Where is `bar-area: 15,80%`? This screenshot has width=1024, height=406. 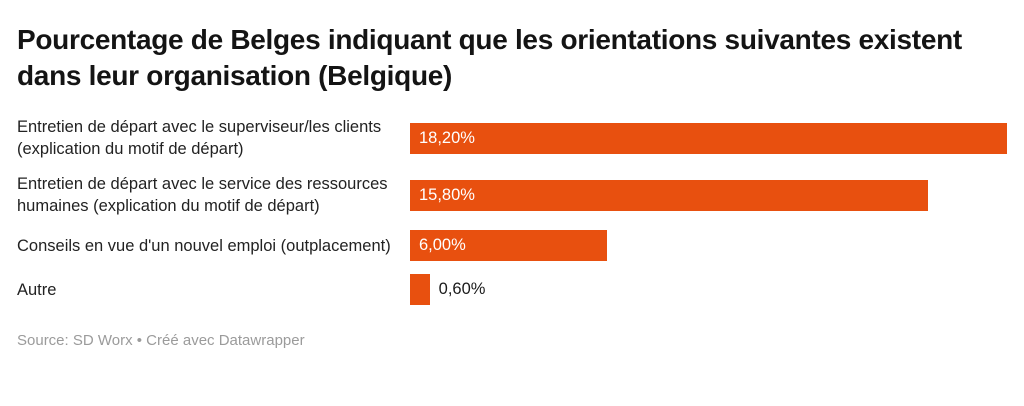
bar-area: 15,80% is located at coordinates (708, 195).